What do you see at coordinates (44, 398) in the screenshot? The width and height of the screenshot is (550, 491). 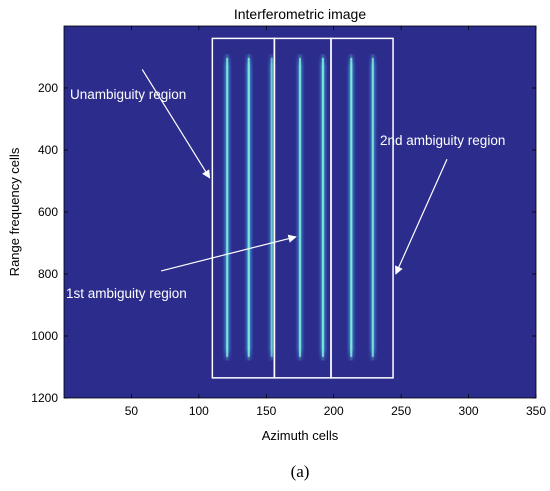 I see `y-tick-label: 1200` at bounding box center [44, 398].